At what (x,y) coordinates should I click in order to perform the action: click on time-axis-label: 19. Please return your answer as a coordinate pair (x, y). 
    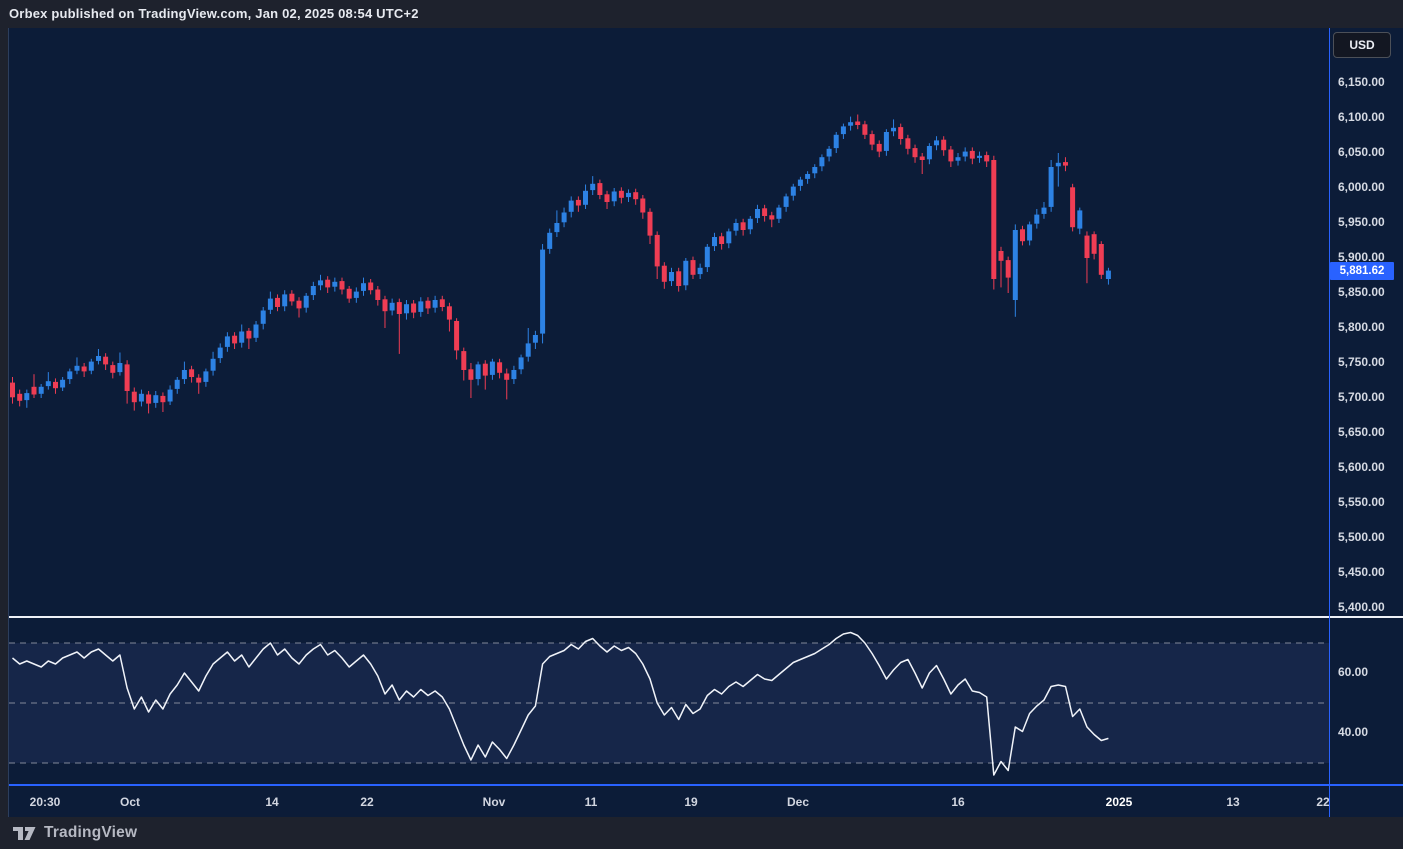
    Looking at the image, I should click on (691, 802).